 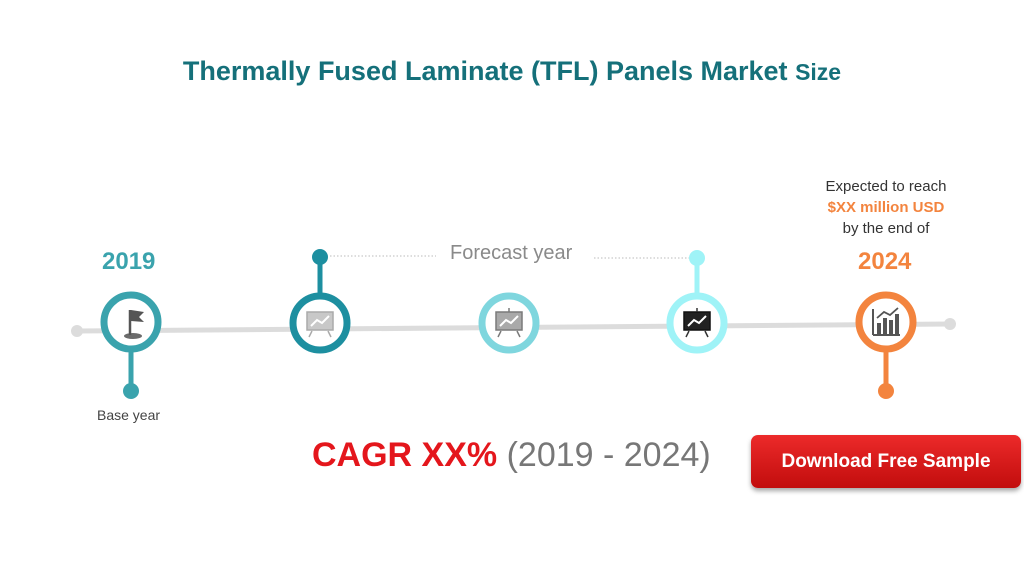 I want to click on expected-line-1: Expected to reach, so click(x=886, y=186).